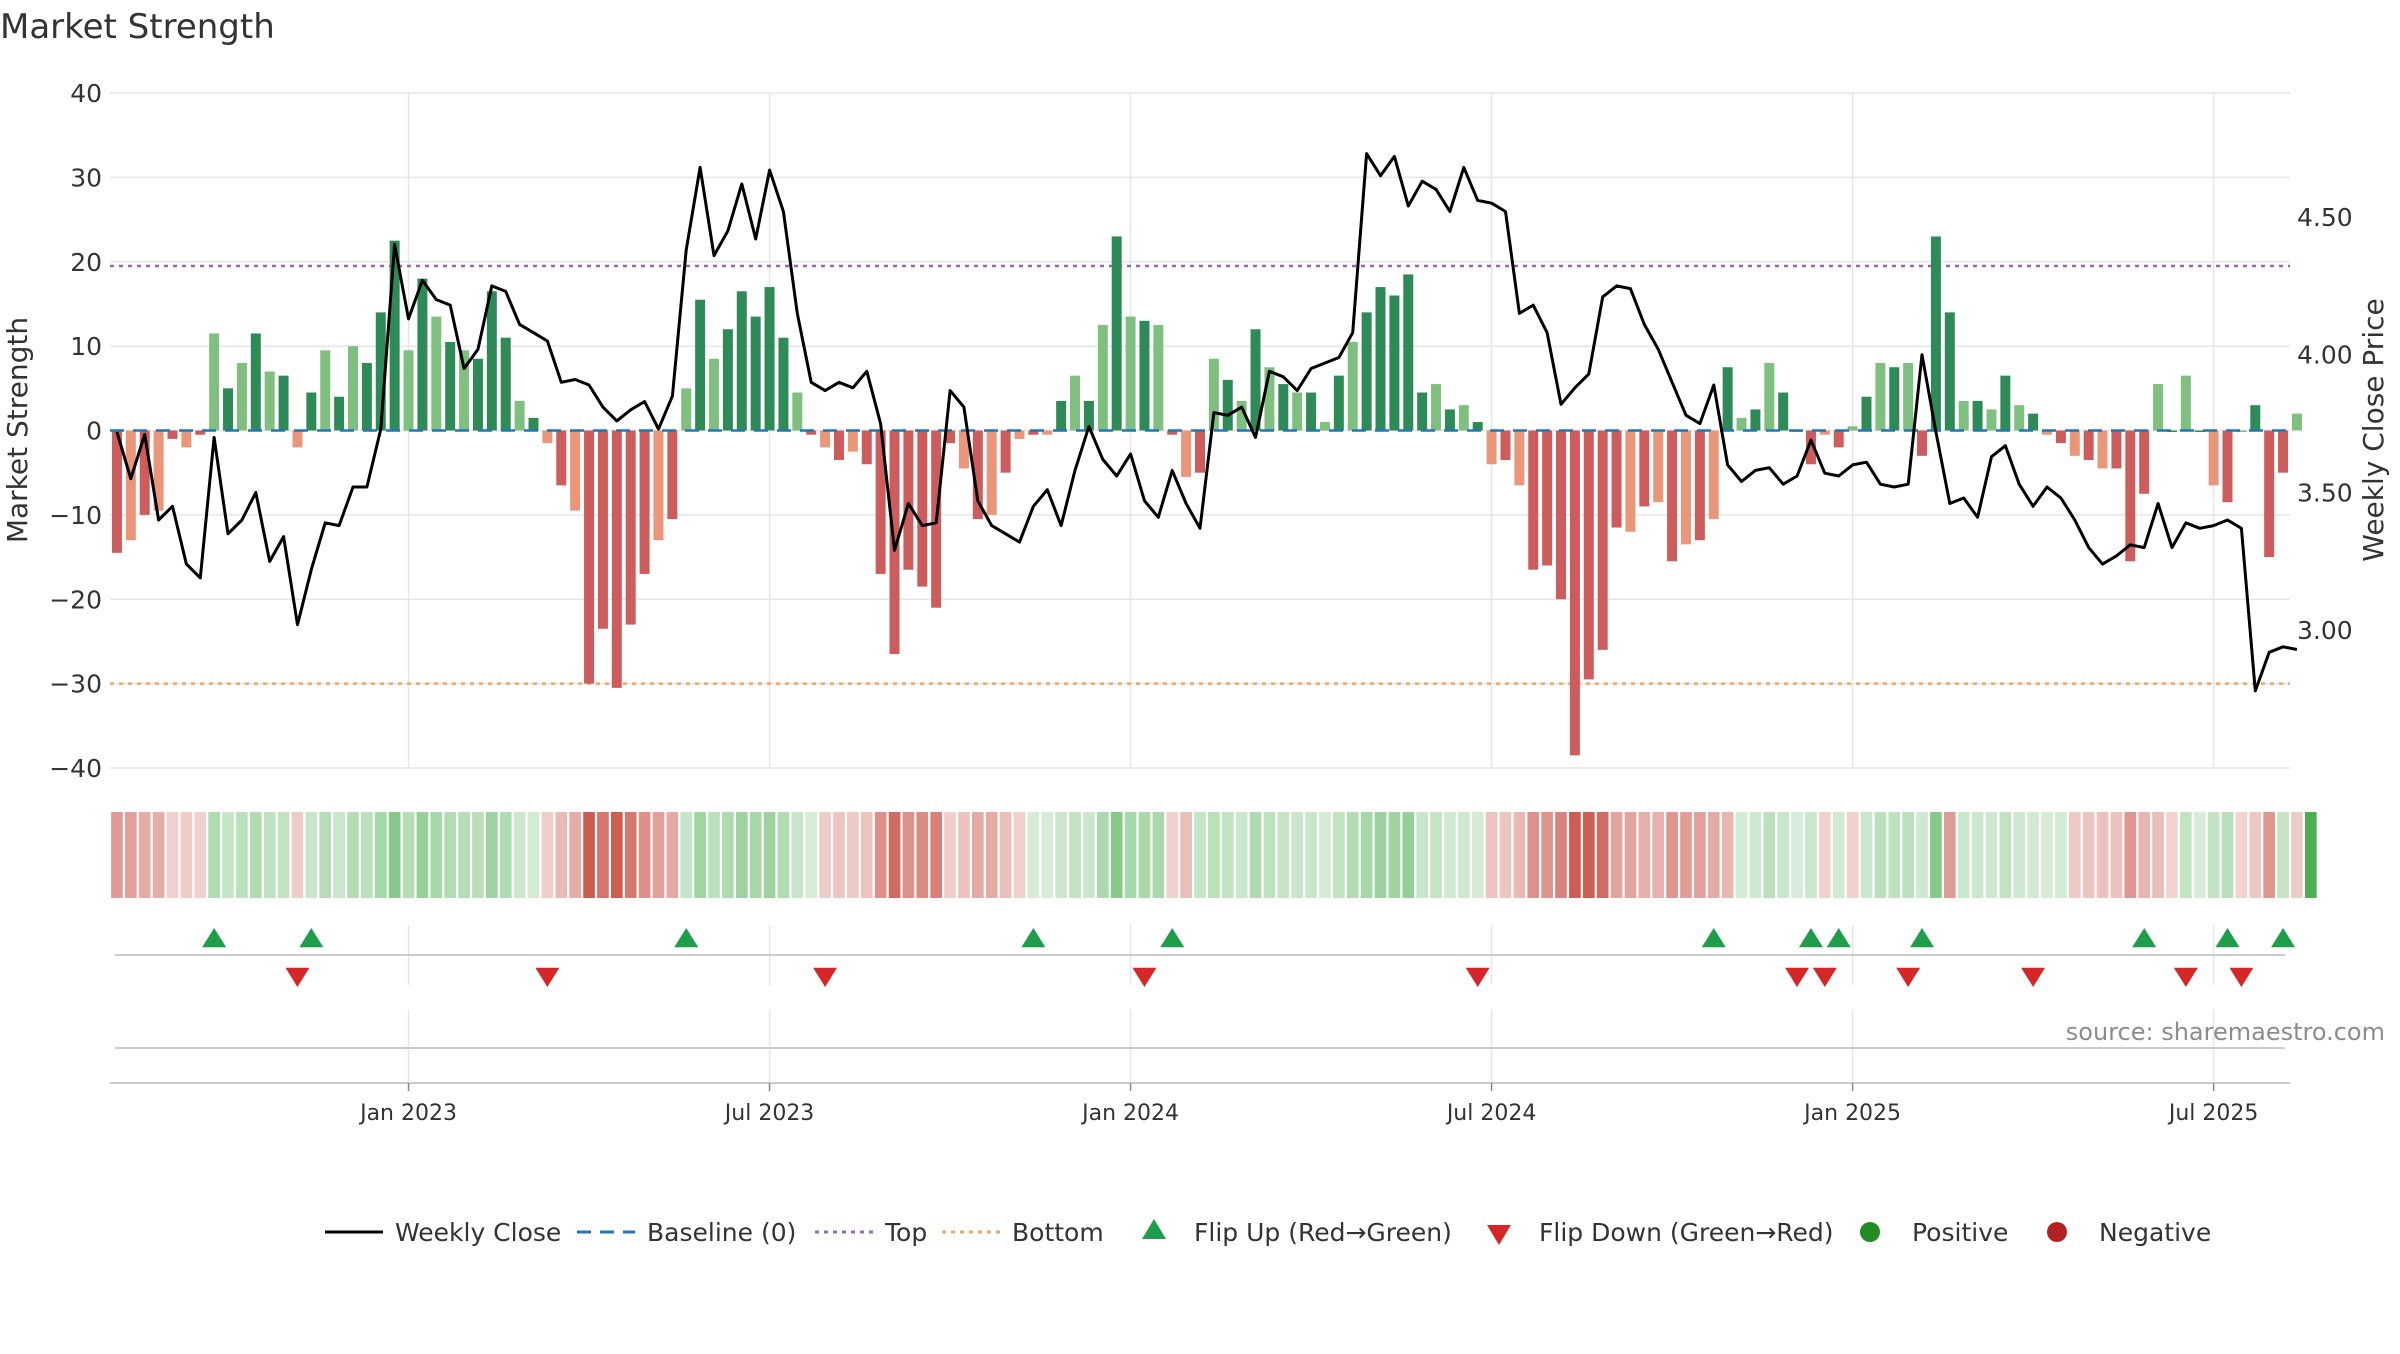  Describe the element at coordinates (2057, 1232) in the screenshot. I see `legend-swatch-circle` at that location.